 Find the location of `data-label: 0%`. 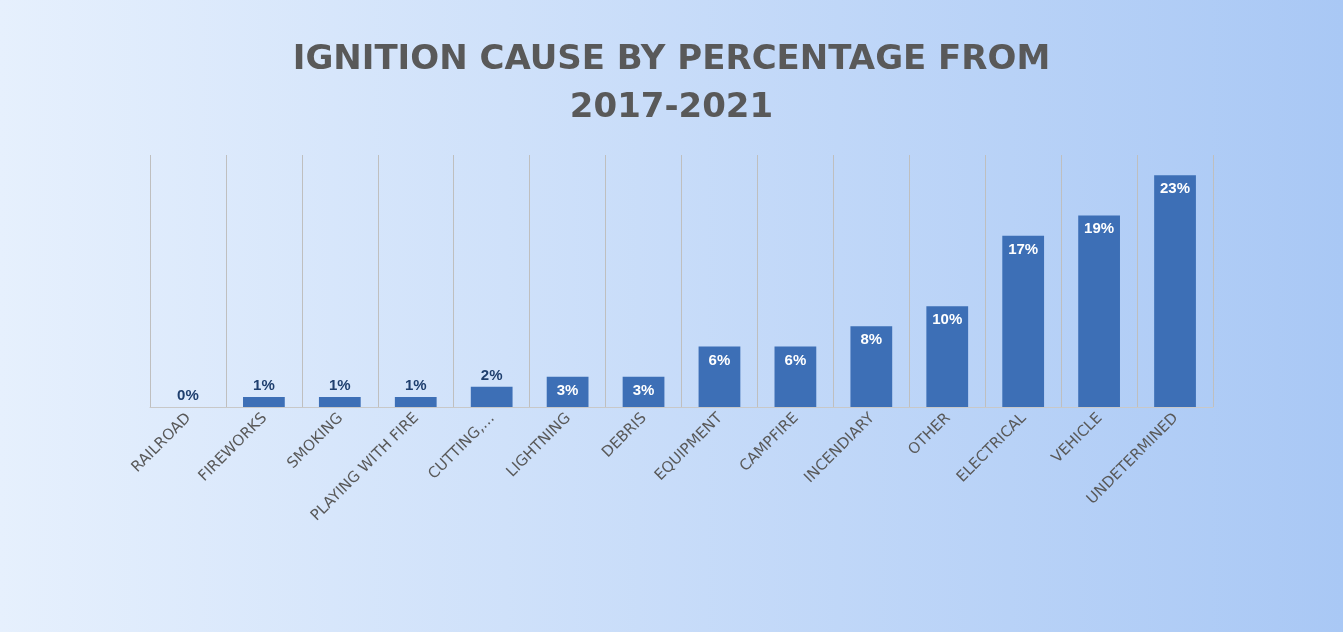

data-label: 0% is located at coordinates (188, 394).